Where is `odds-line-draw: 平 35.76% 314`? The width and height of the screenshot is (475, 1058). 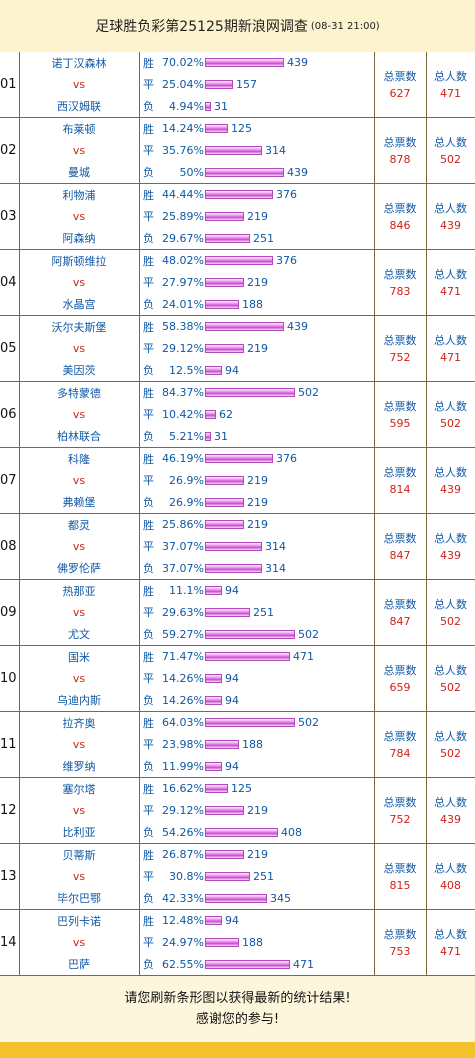
odds-line-draw: 平 35.76% 314 is located at coordinates (257, 150).